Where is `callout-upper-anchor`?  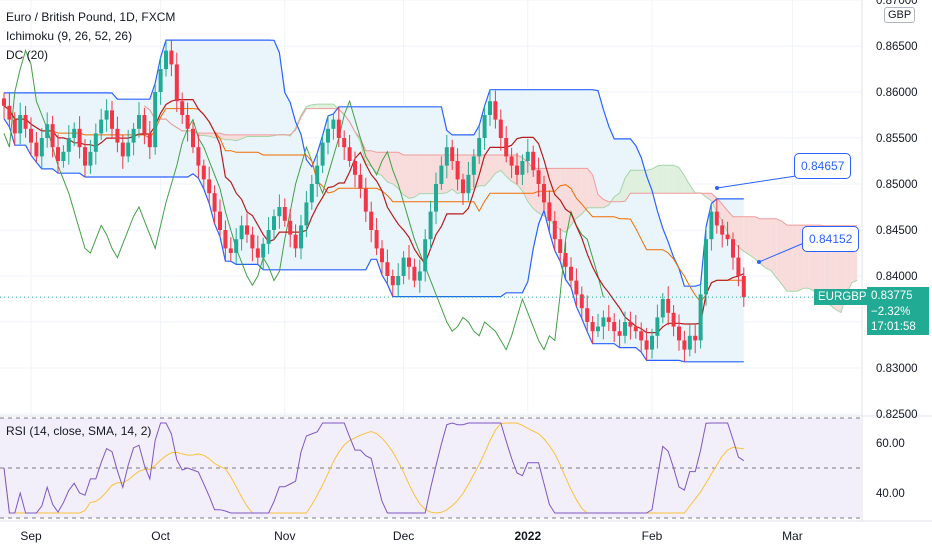
callout-upper-anchor is located at coordinates (717, 188).